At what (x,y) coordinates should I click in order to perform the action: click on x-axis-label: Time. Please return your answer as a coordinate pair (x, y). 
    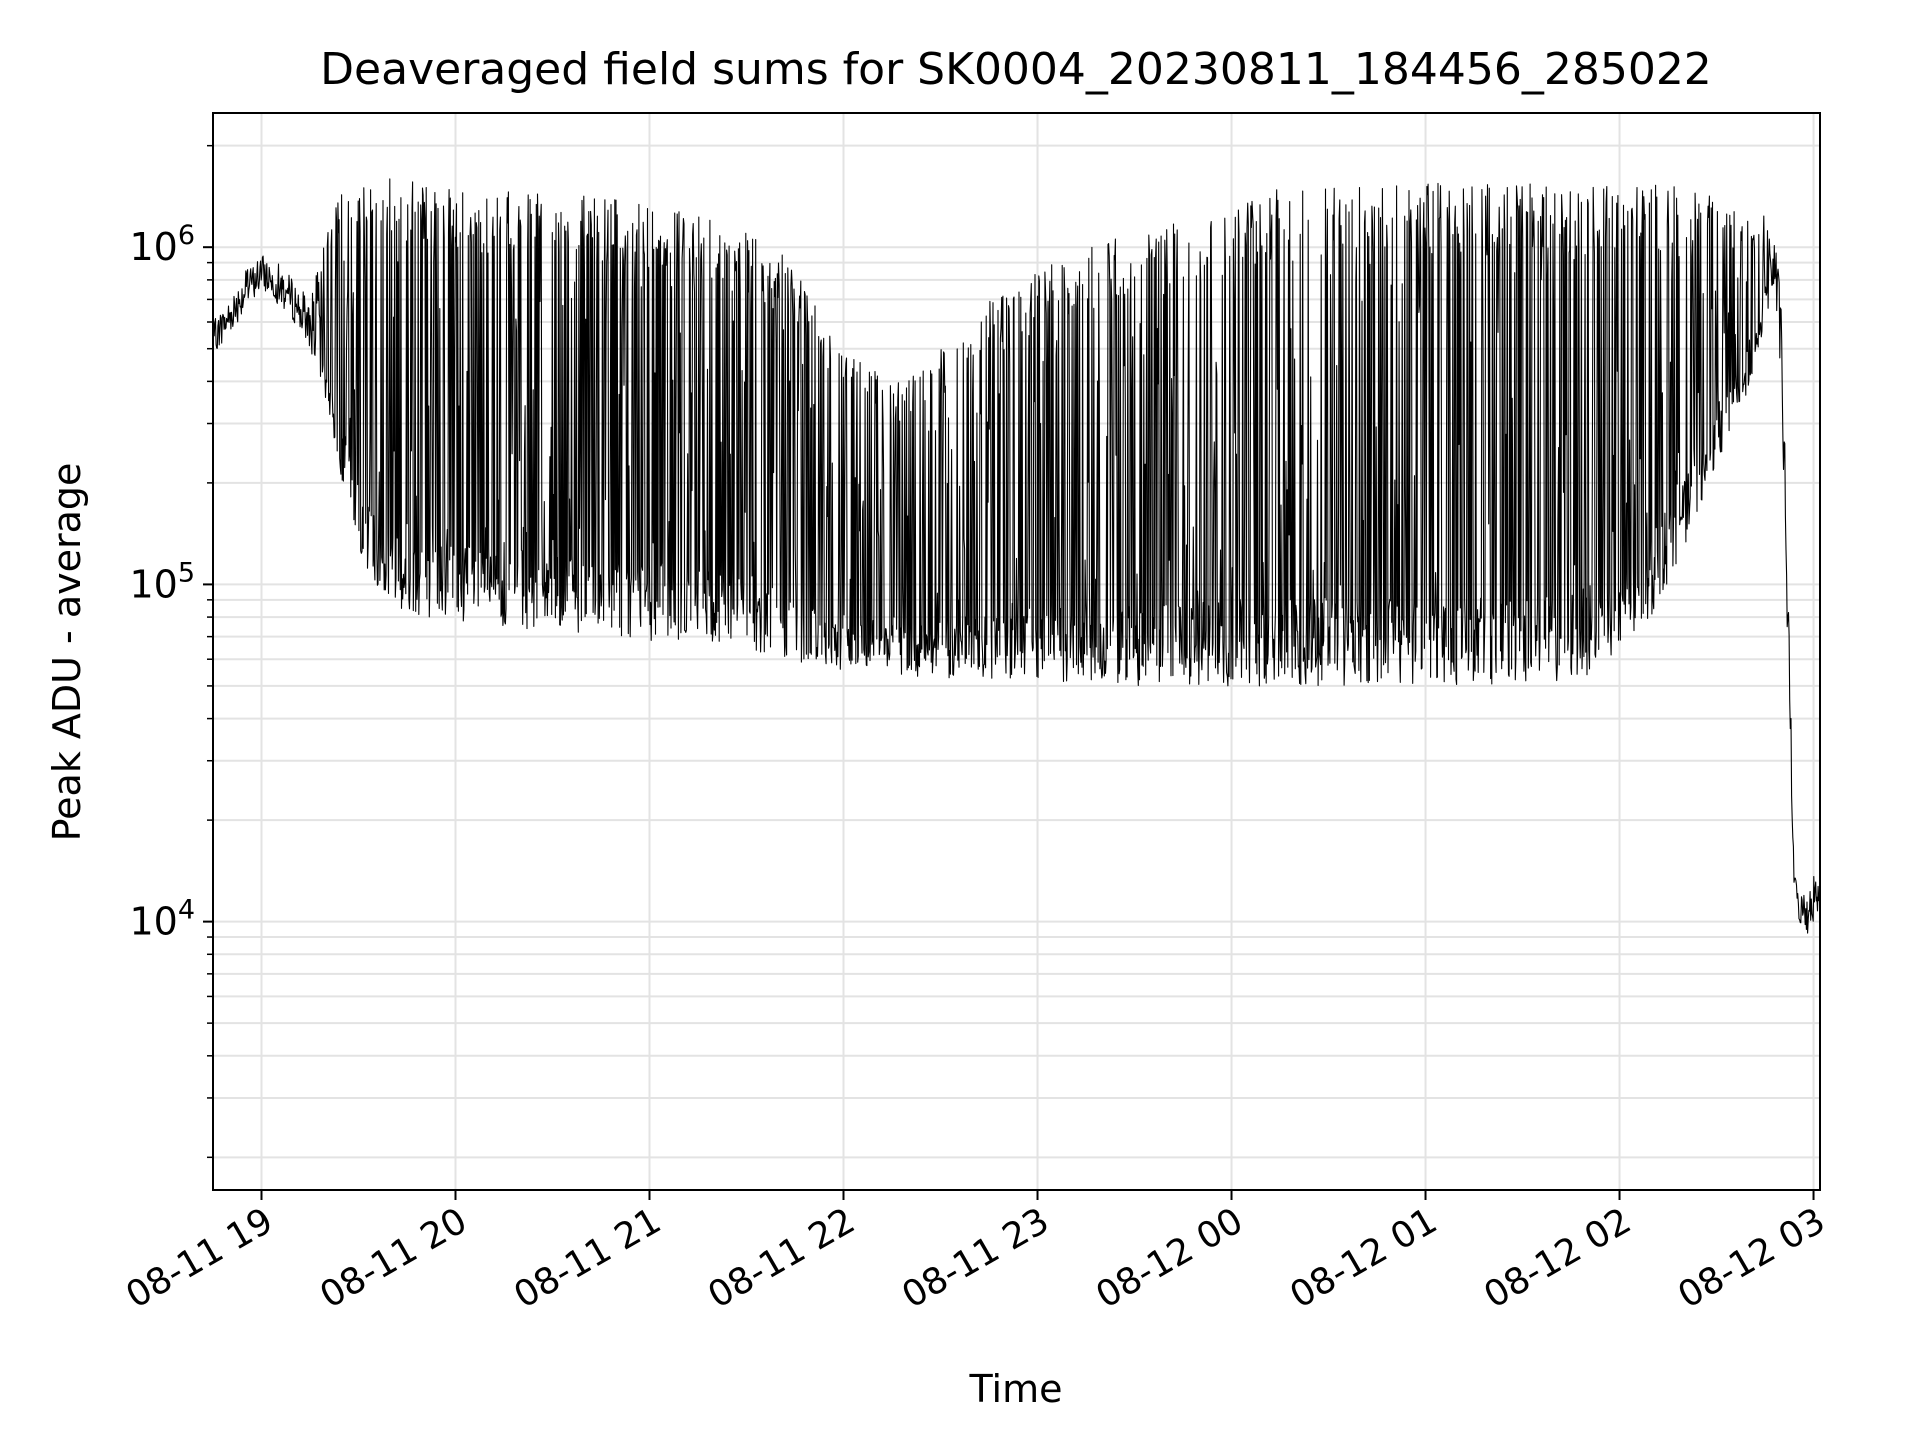
    Looking at the image, I should click on (1016, 1389).